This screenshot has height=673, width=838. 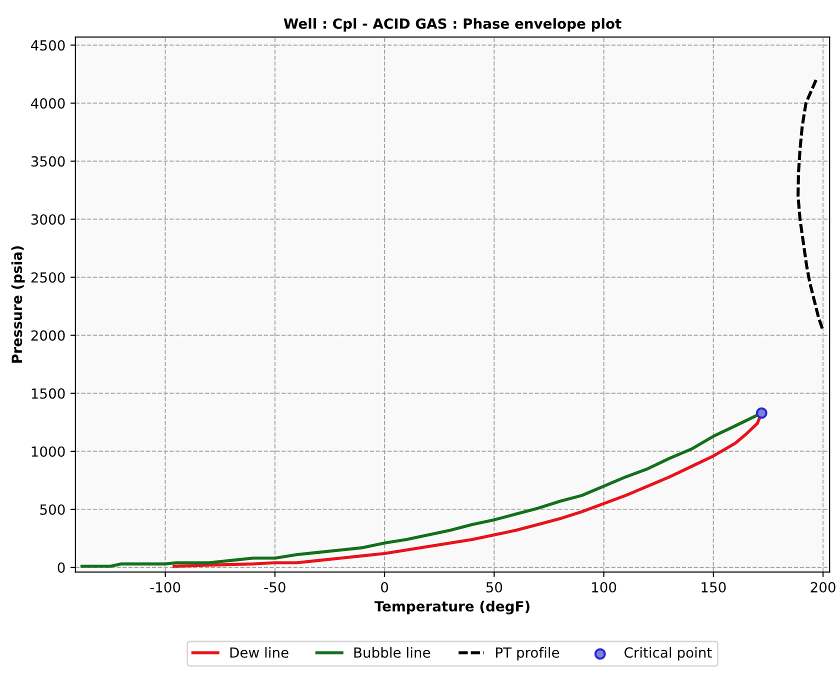 What do you see at coordinates (604, 587) in the screenshot?
I see `x-tick-label: 100` at bounding box center [604, 587].